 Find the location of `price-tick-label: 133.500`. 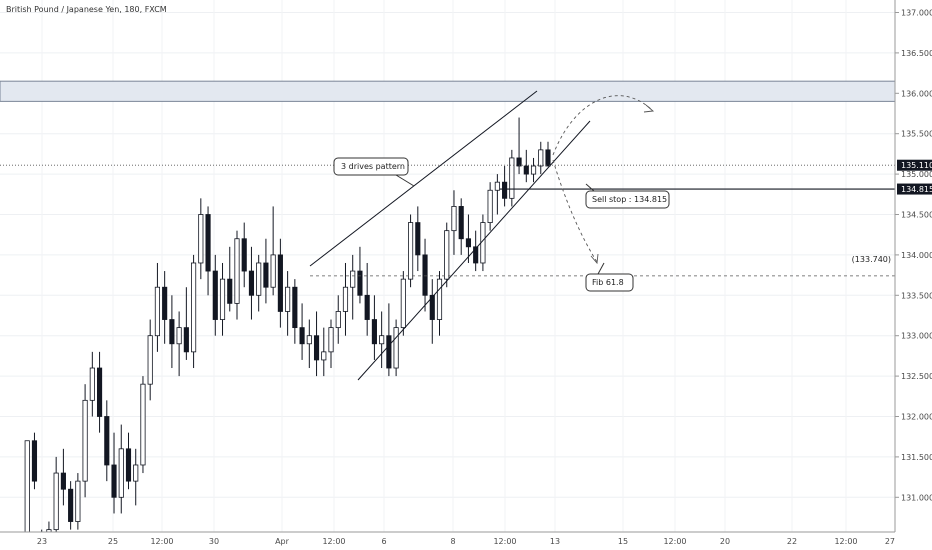

price-tick-label: 133.500 is located at coordinates (916, 295).